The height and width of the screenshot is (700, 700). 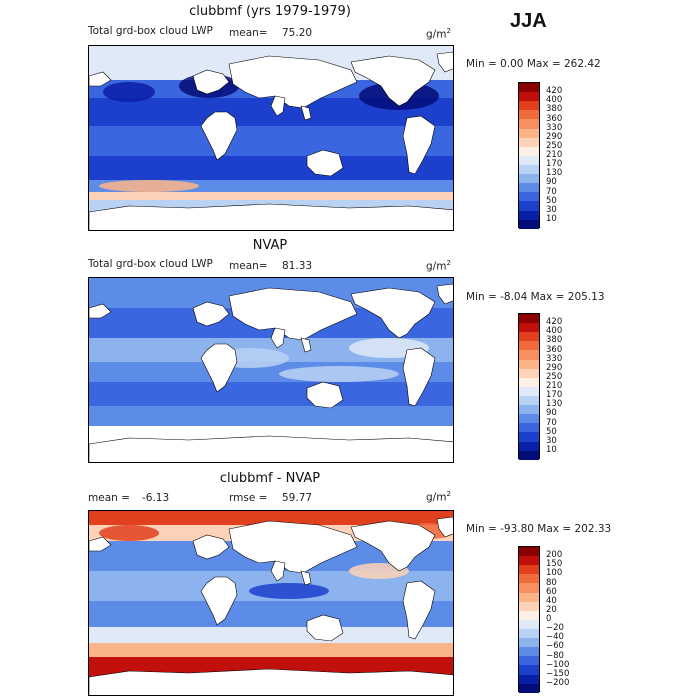 I want to click on colorbar-tick-label: 70, so click(x=551, y=422).